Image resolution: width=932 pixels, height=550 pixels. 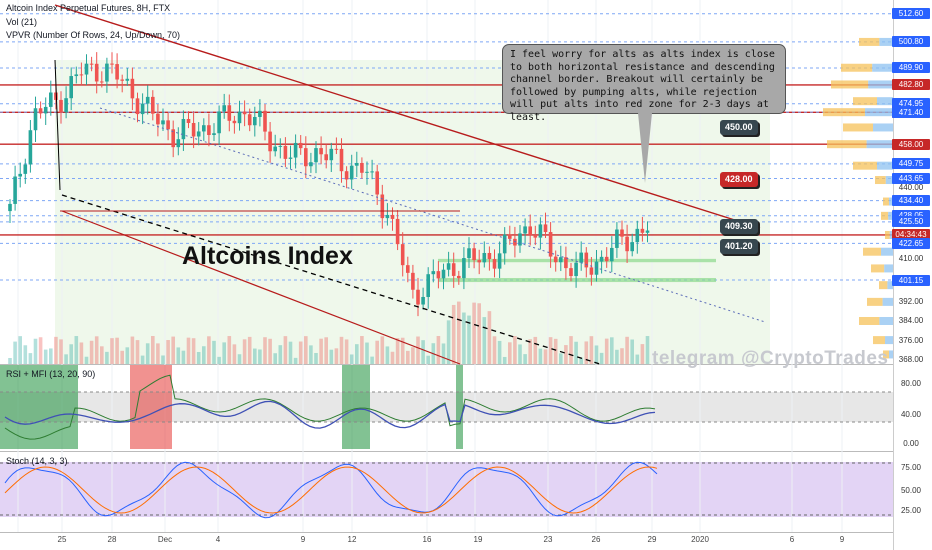 What do you see at coordinates (331, 490) in the screenshot?
I see `stoch-d-line` at bounding box center [331, 490].